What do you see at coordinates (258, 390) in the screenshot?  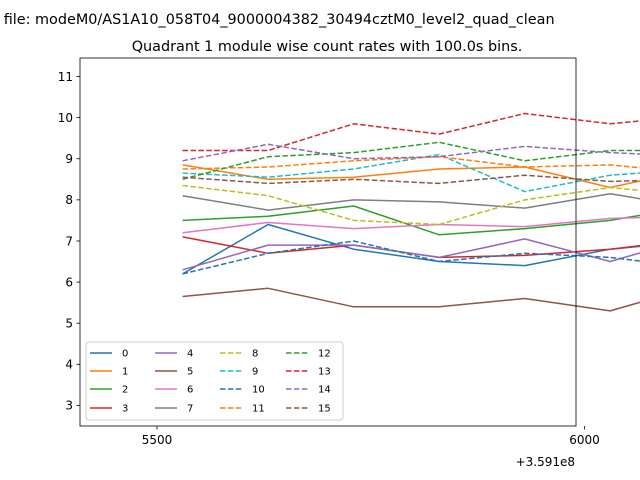 I see `legend-label-10: 10` at bounding box center [258, 390].